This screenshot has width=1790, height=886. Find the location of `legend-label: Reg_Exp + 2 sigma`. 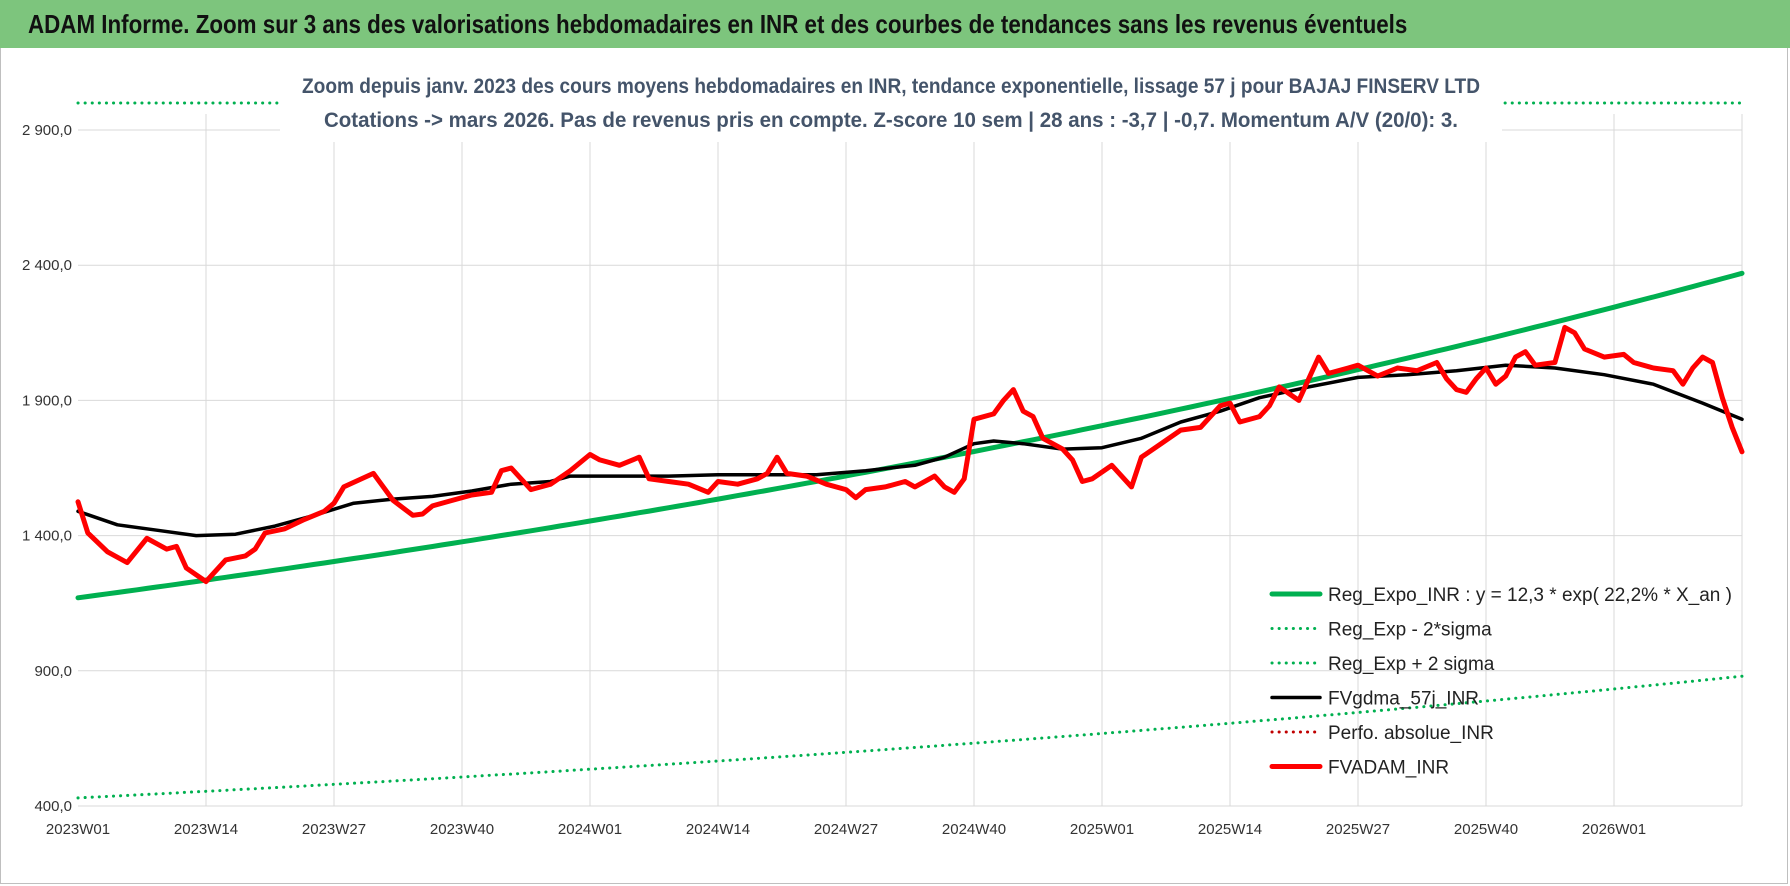

legend-label: Reg_Exp + 2 sigma is located at coordinates (1411, 664).